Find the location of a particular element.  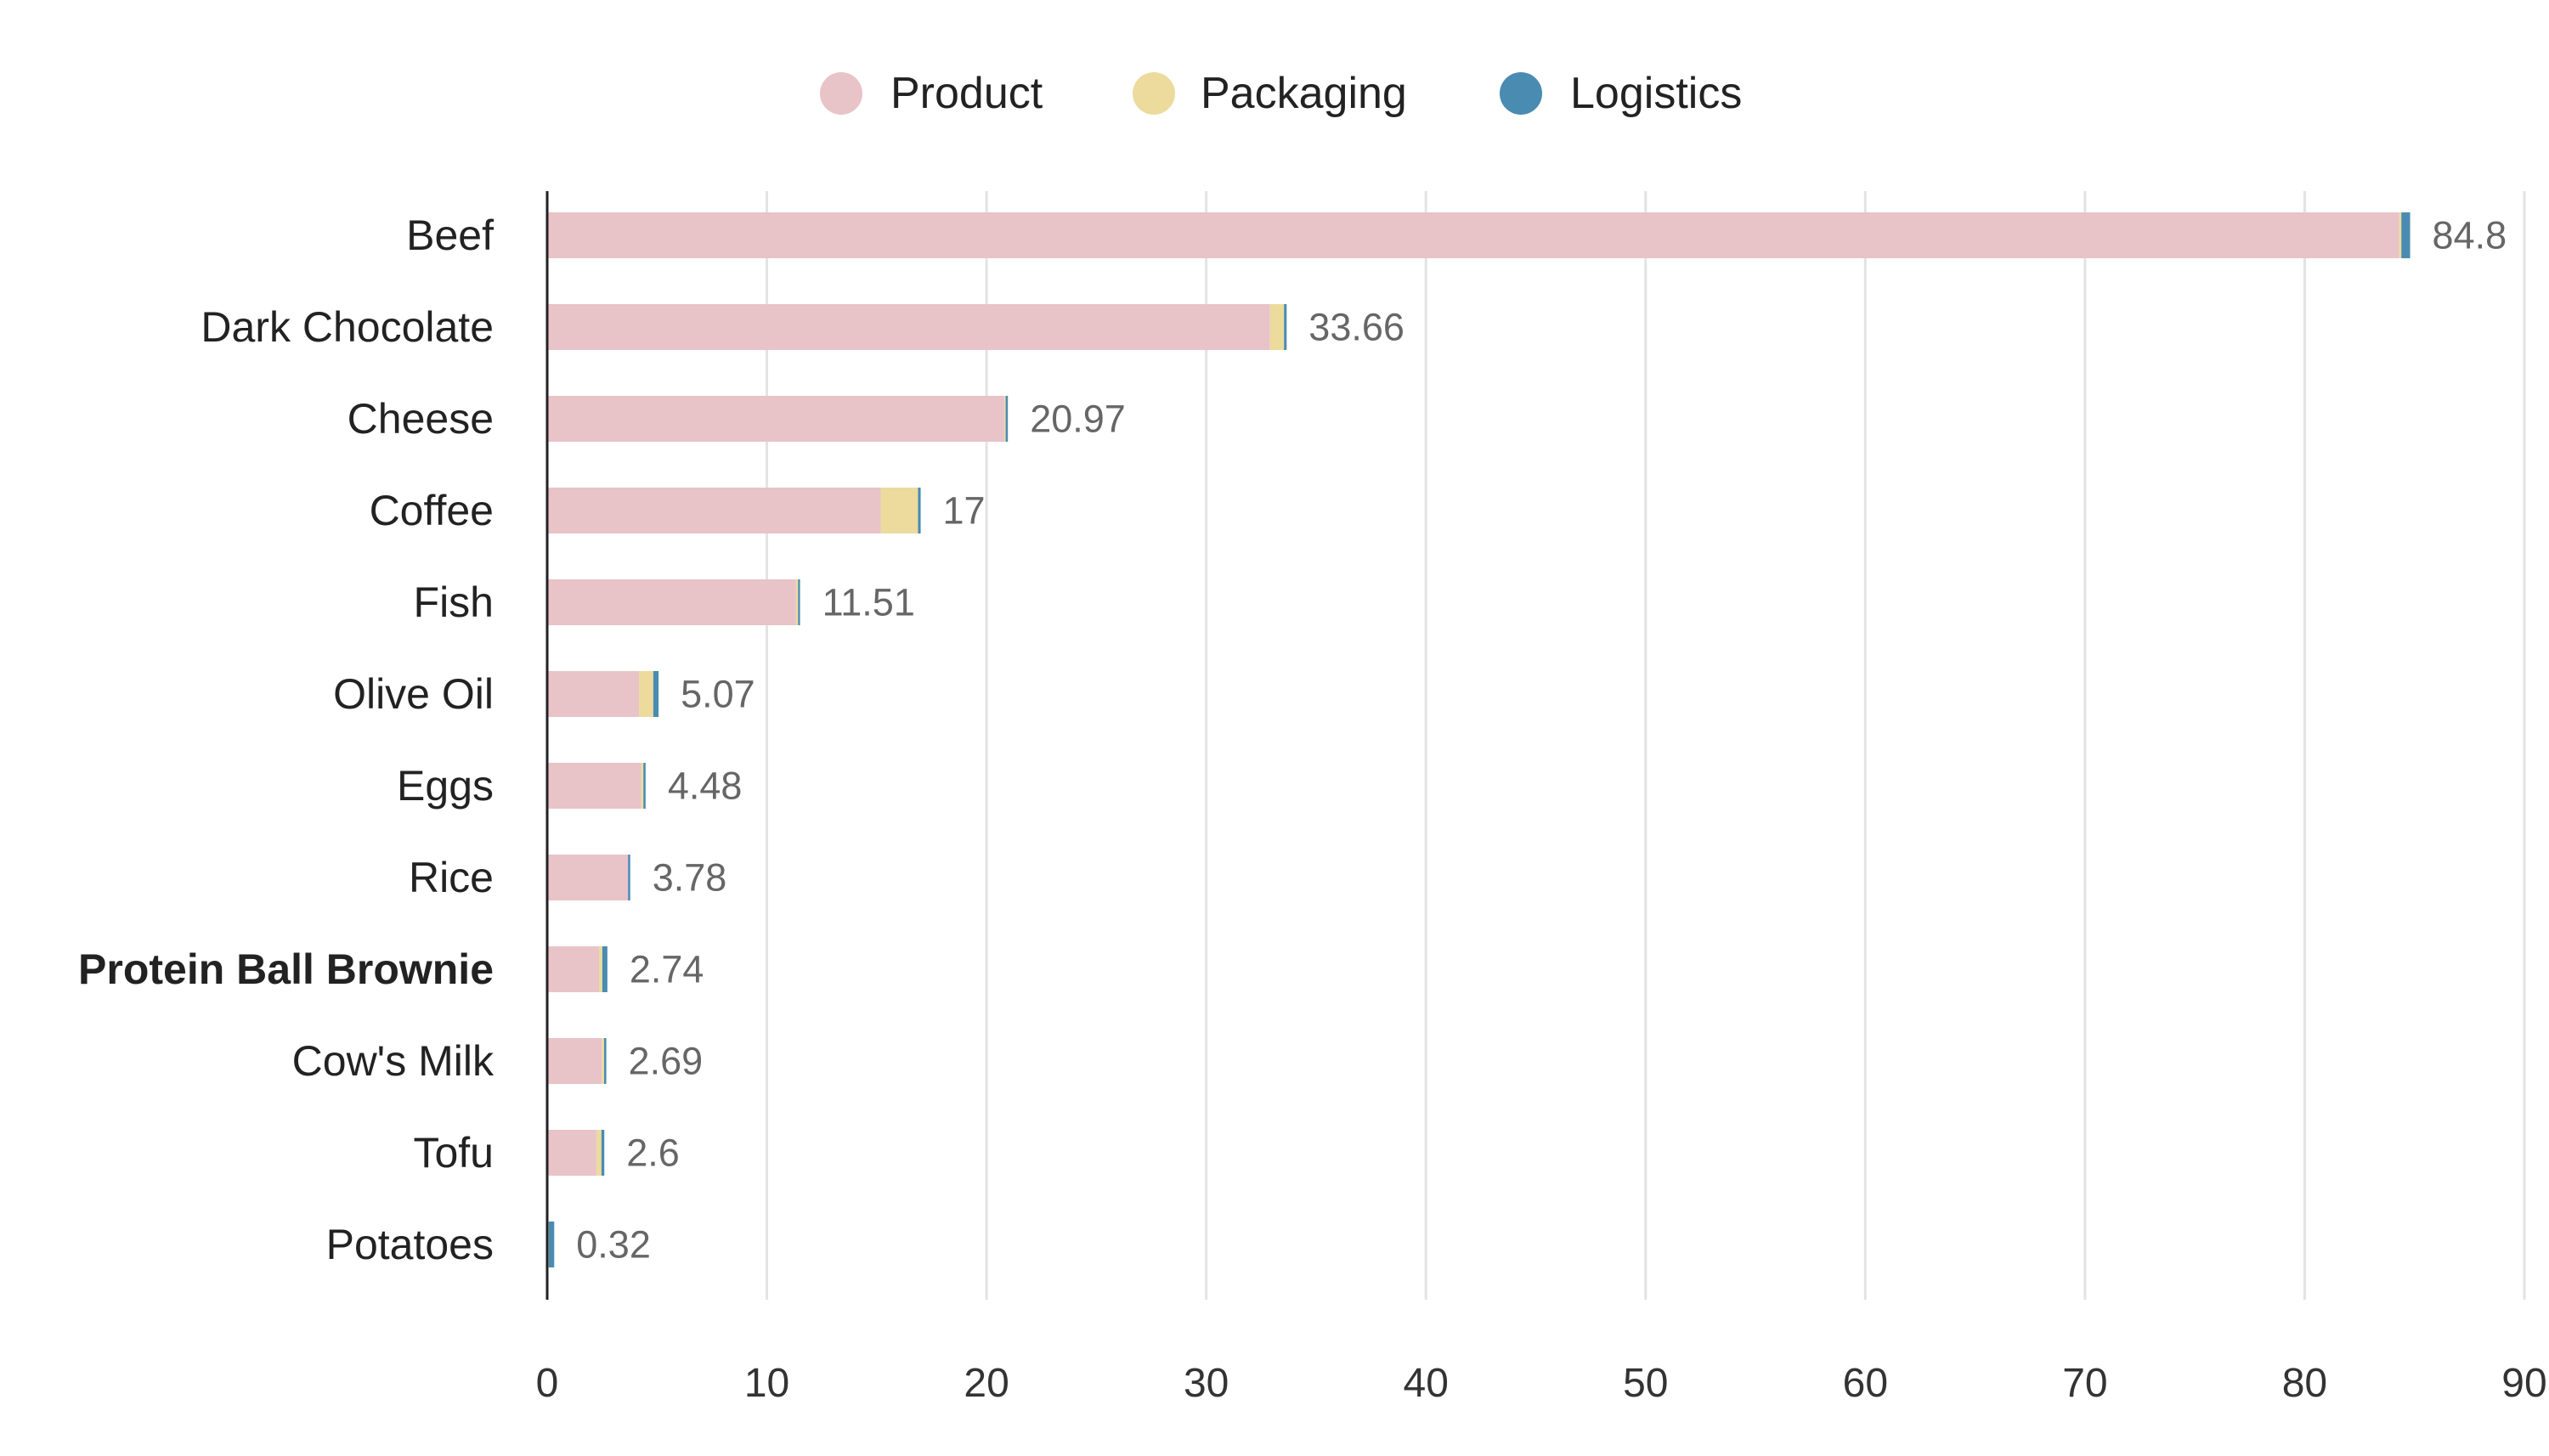

legend-marker-packaging is located at coordinates (1154, 94).